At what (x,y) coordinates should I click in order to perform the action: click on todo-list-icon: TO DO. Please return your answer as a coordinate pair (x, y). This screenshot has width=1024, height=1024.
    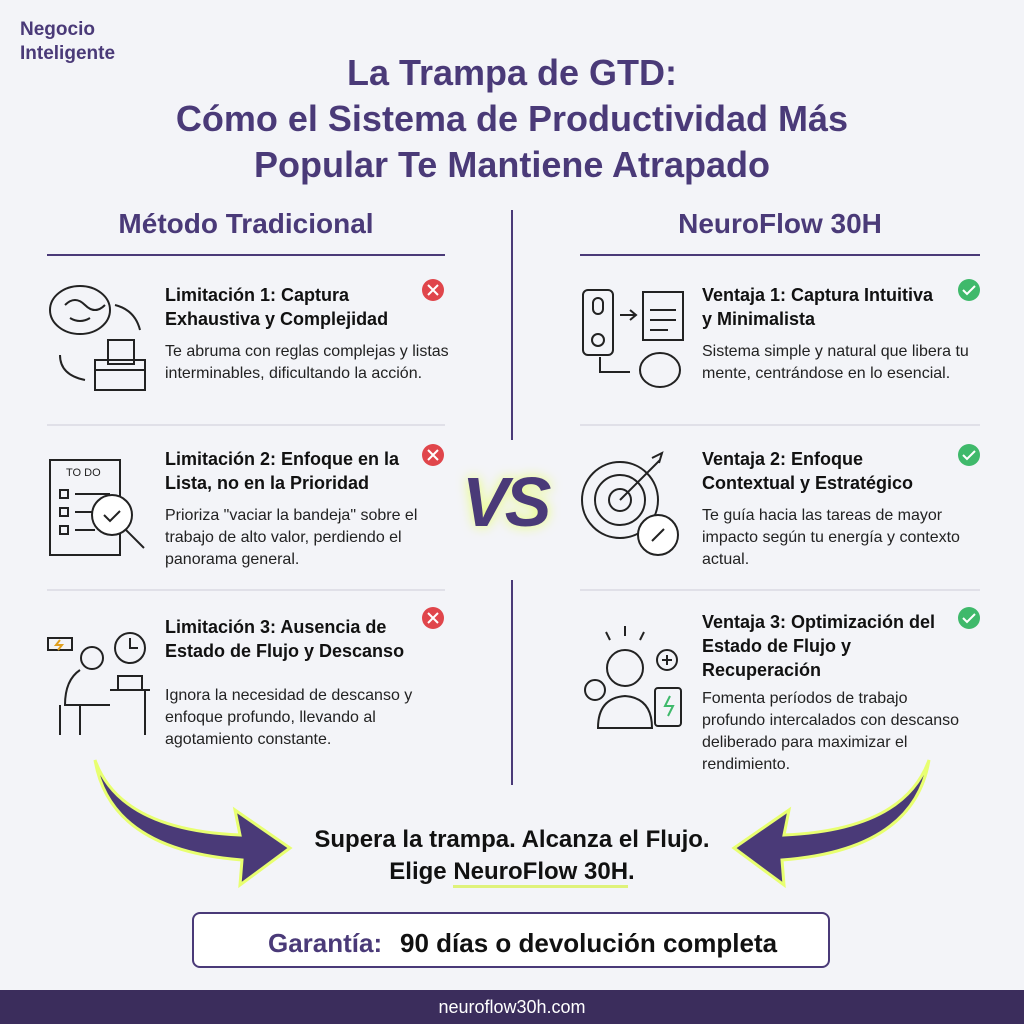
    Looking at the image, I should click on (97, 507).